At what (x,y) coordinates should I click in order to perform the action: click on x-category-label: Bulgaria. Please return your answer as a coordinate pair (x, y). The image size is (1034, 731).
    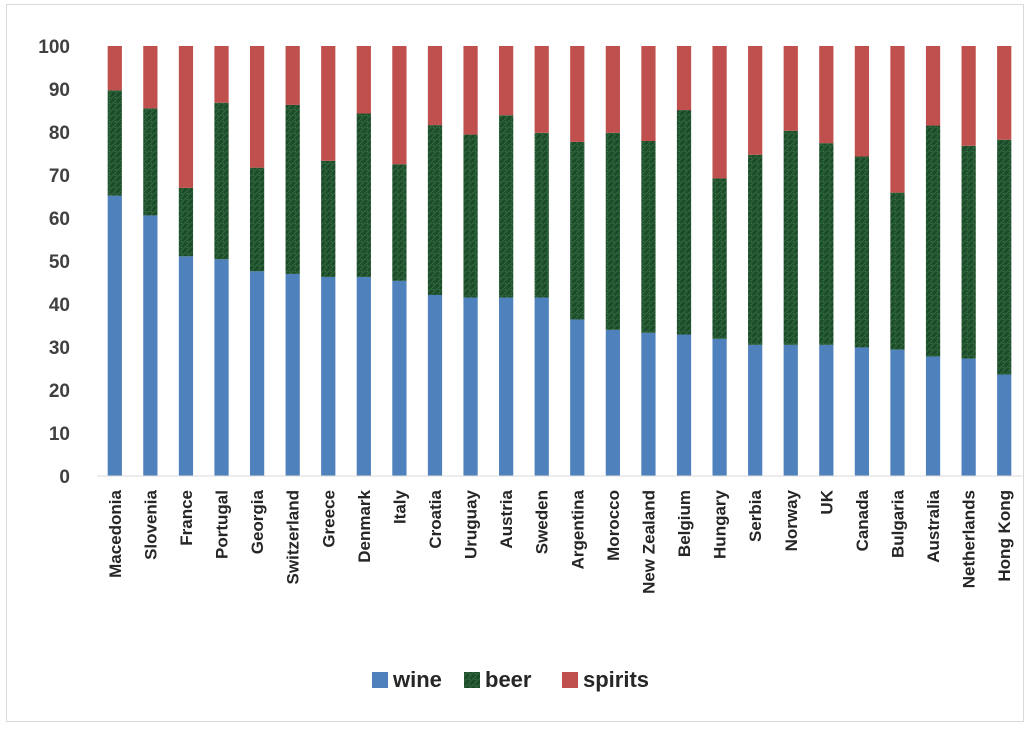
    Looking at the image, I should click on (897, 523).